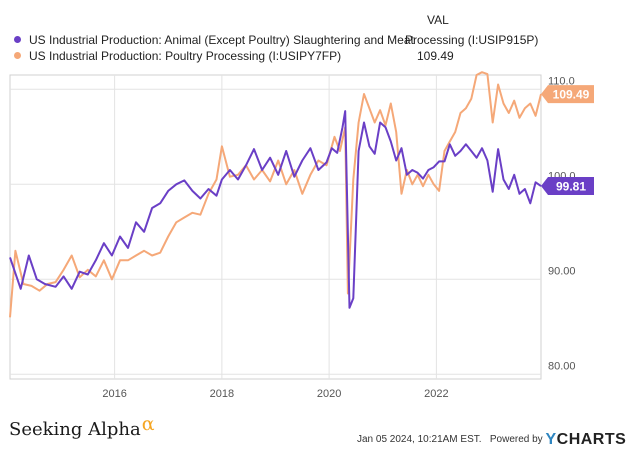  Describe the element at coordinates (148, 424) in the screenshot. I see `alpha-icon: α` at that location.